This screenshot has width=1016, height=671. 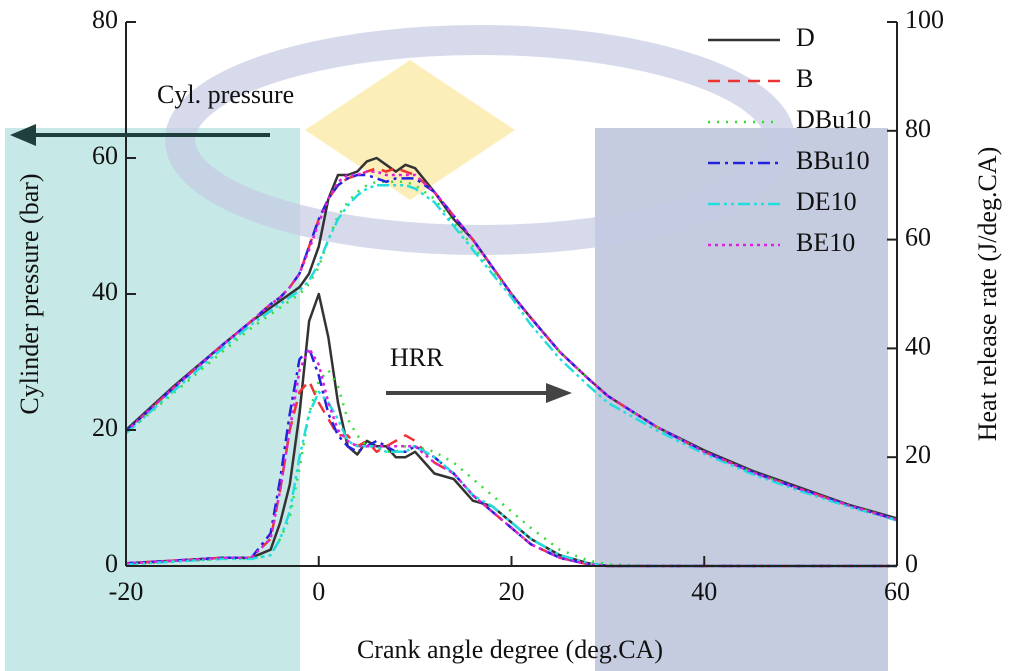 What do you see at coordinates (111, 563) in the screenshot?
I see `y-tick-label: 0` at bounding box center [111, 563].